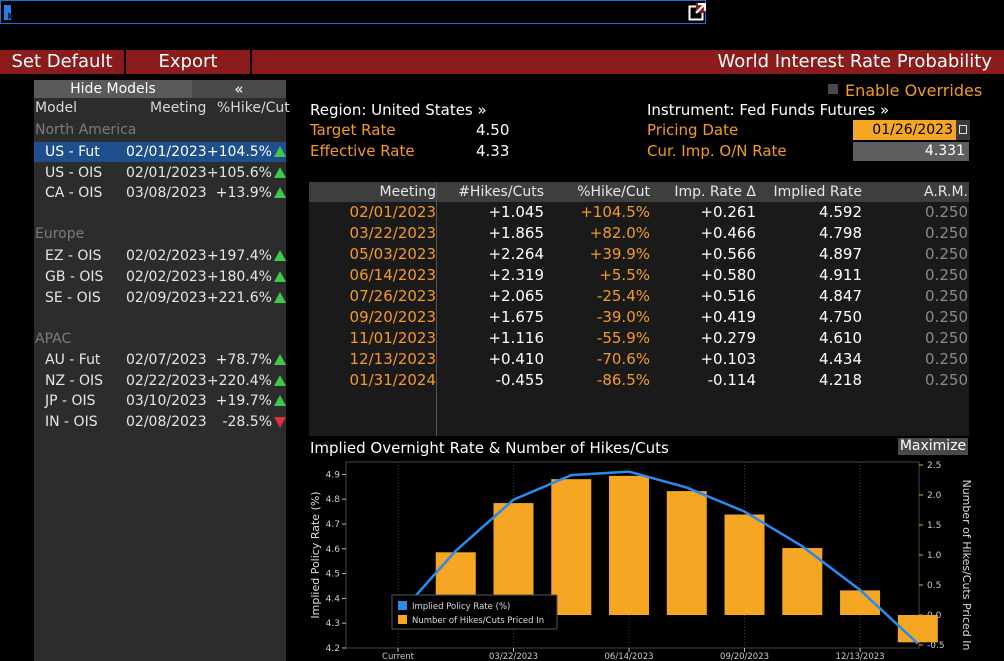 The image size is (1004, 661). What do you see at coordinates (407, 192) in the screenshot?
I see `th-meeting: Meeting` at bounding box center [407, 192].